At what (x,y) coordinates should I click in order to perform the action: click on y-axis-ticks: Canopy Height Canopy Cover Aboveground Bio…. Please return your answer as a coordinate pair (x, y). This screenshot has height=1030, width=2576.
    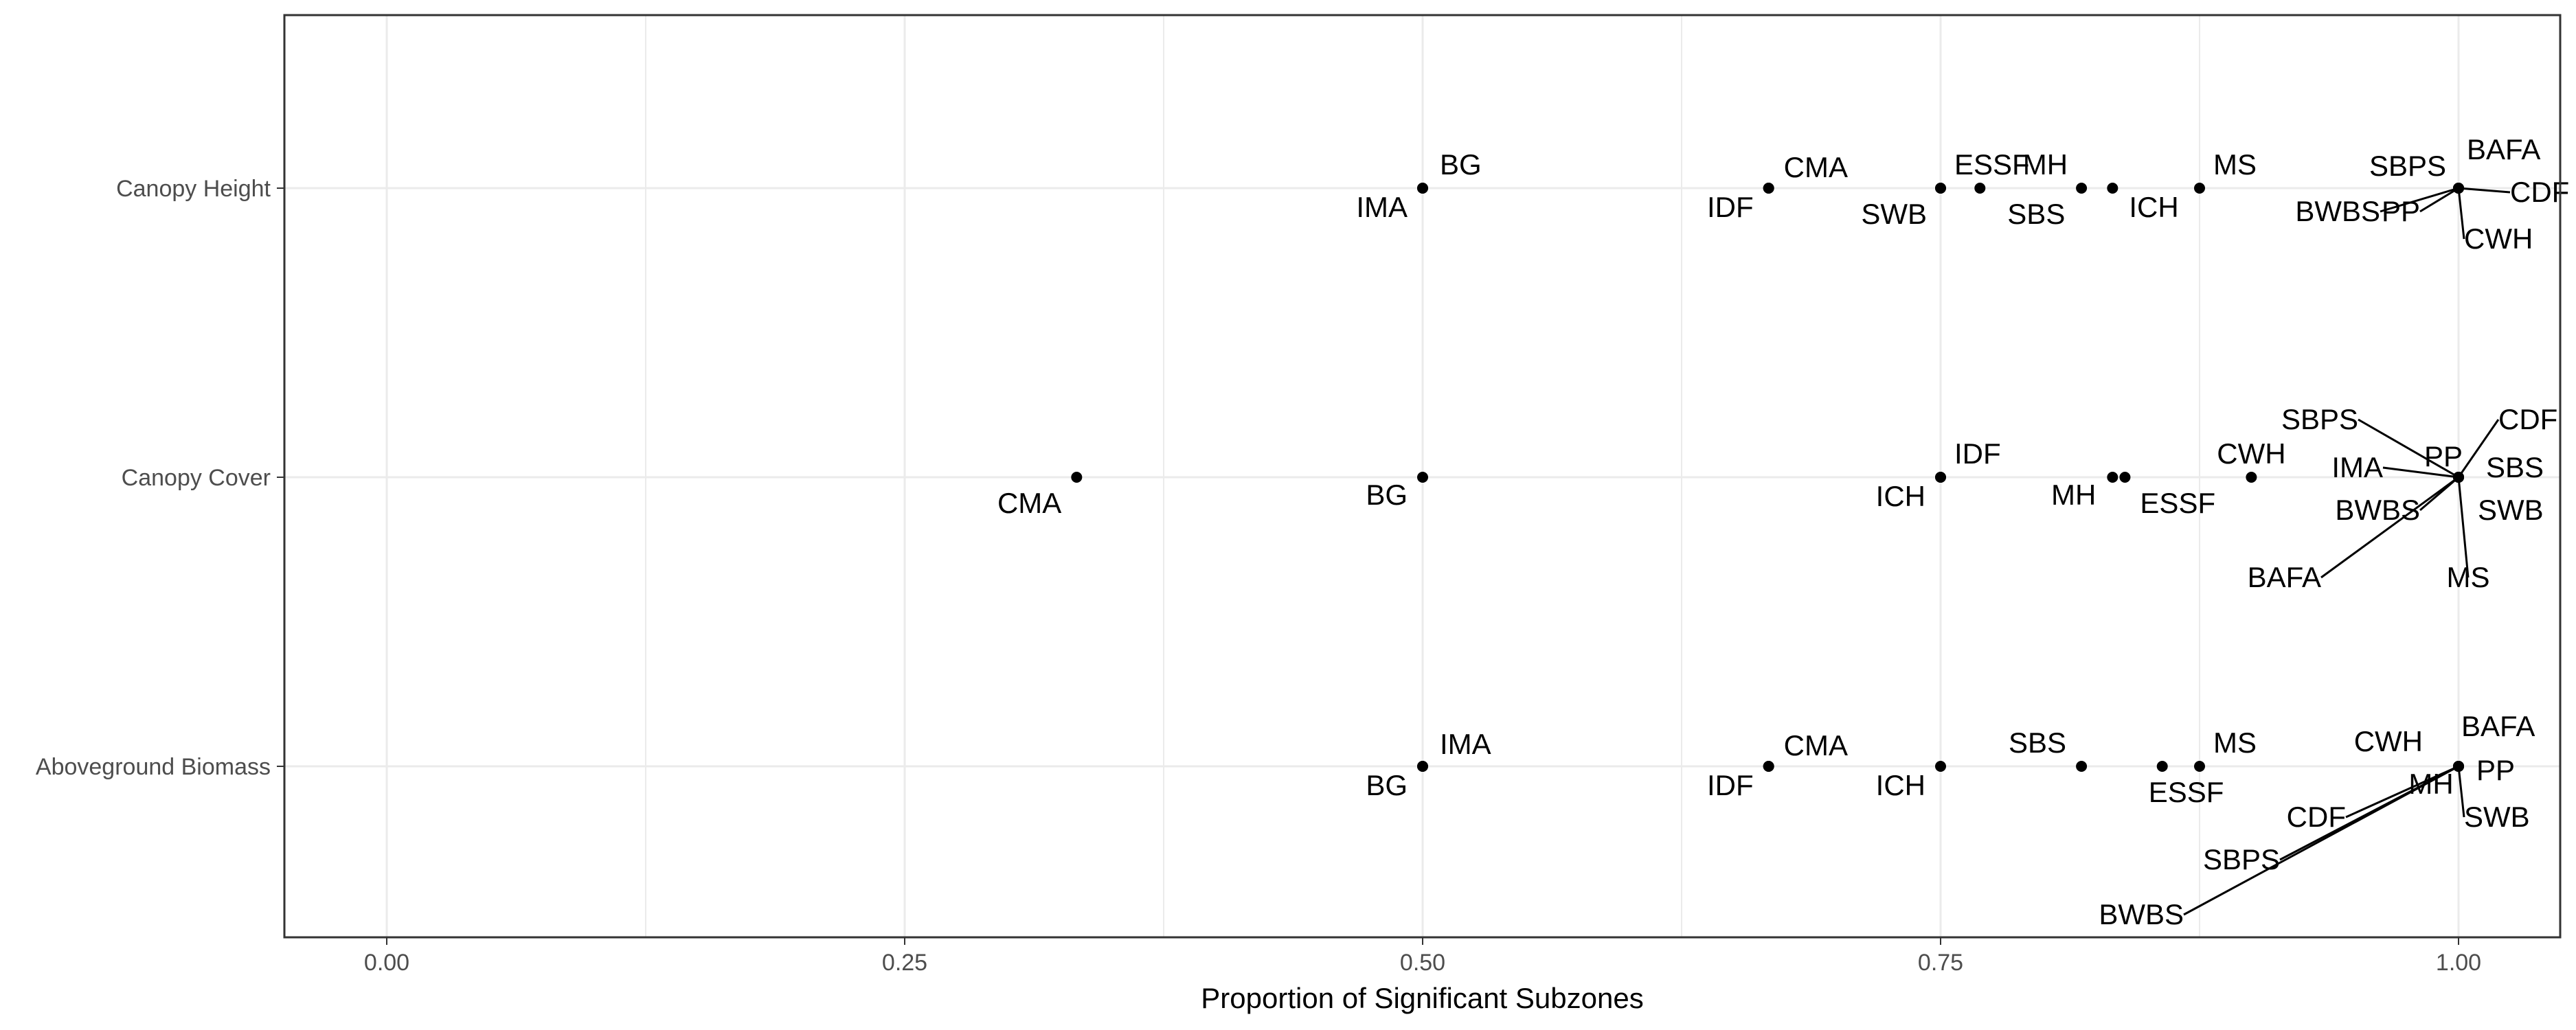
    Looking at the image, I should click on (160, 478).